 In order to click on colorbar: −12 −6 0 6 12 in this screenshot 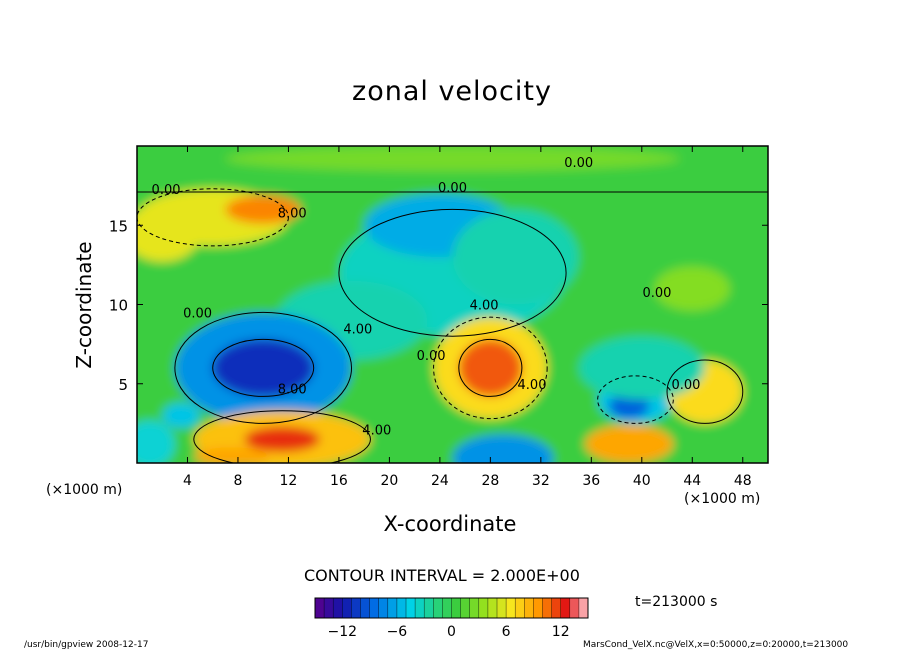, I will do `click(451, 618)`.